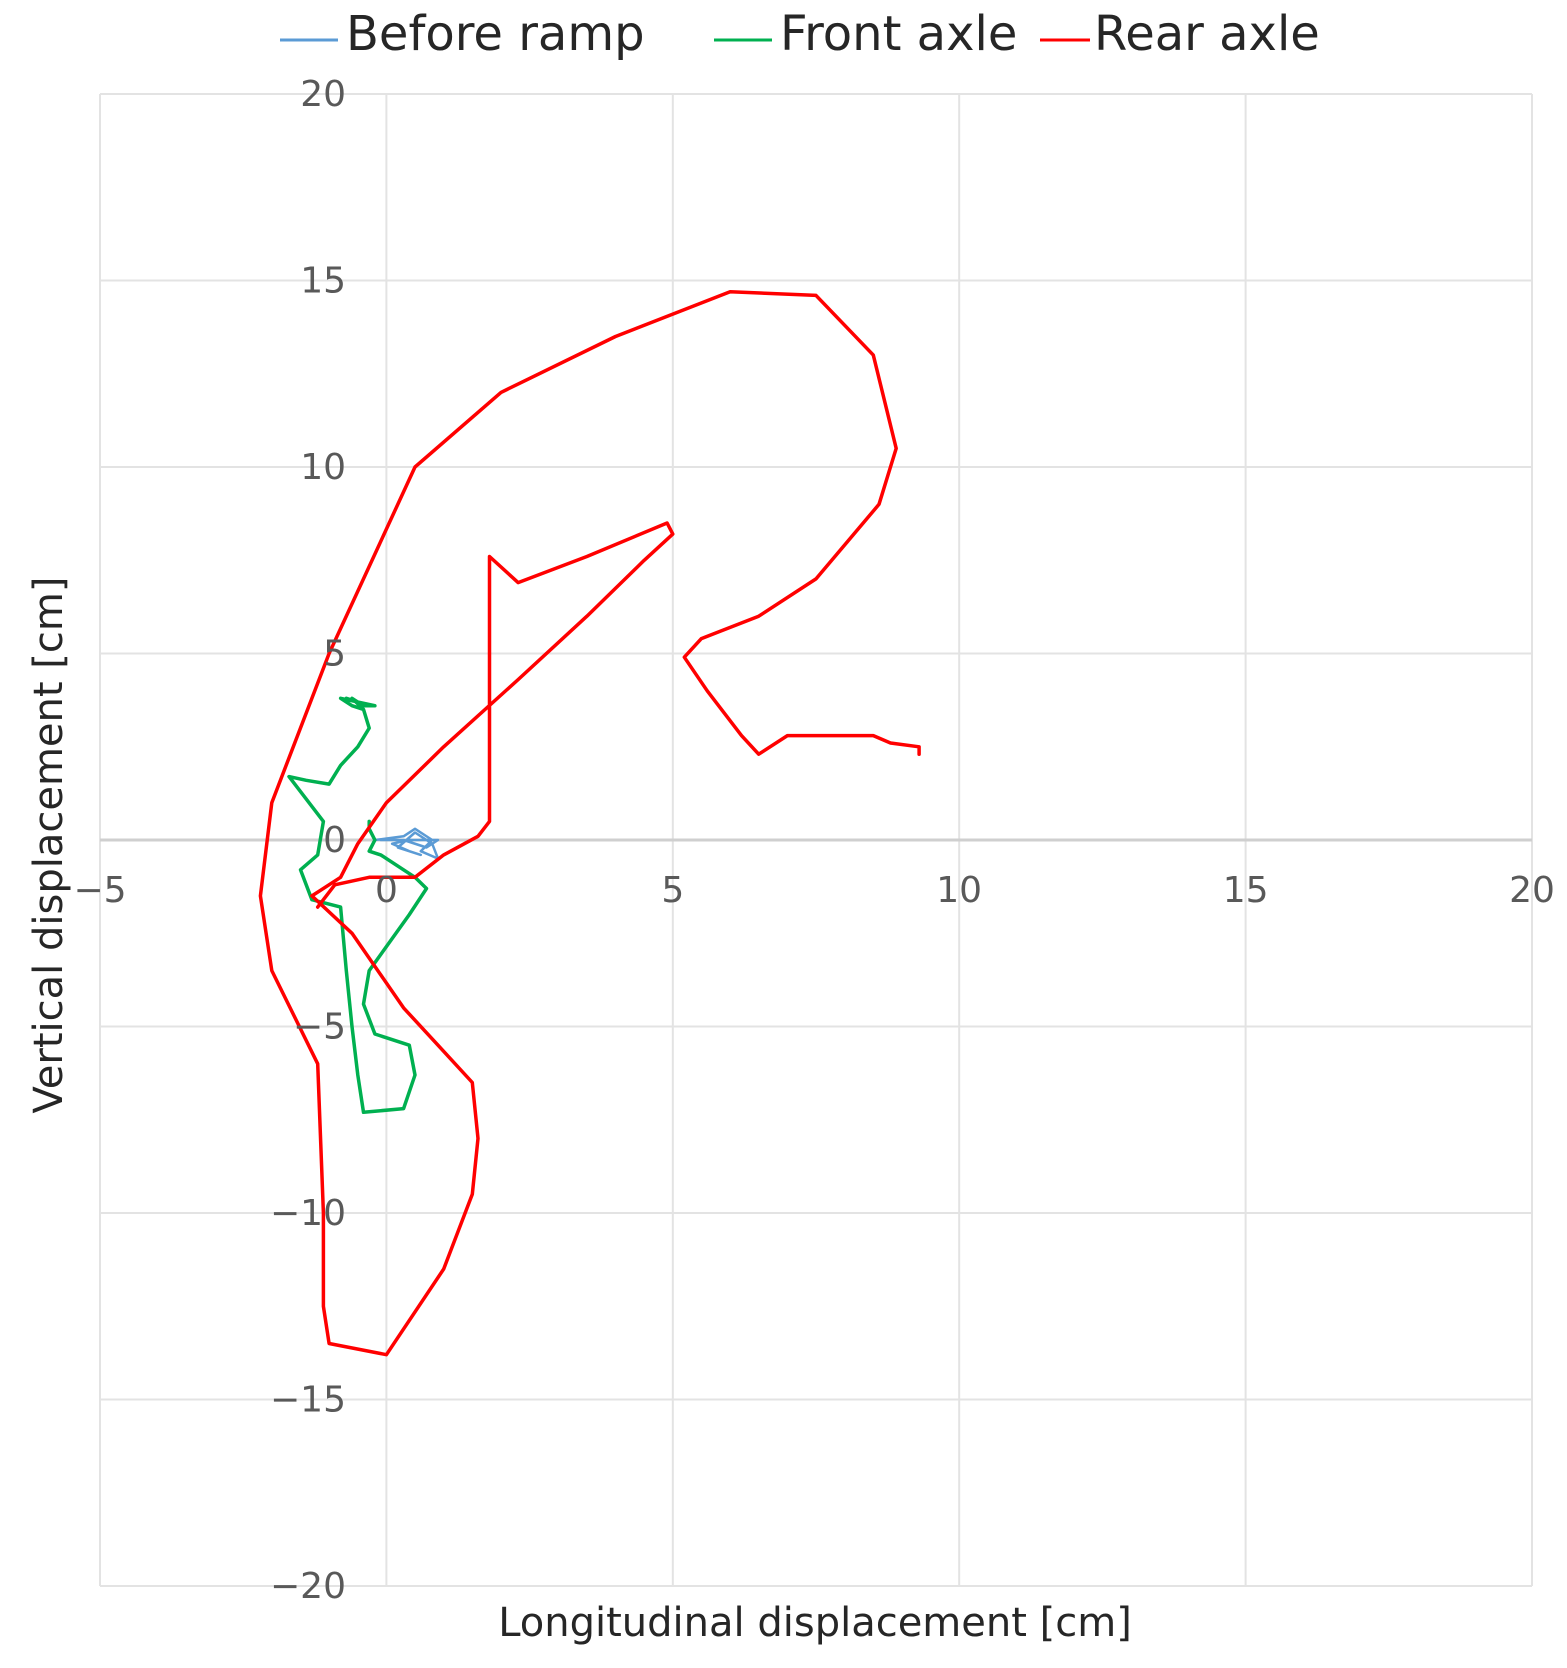  I want to click on y-tick-label: 20, so click(323, 94).